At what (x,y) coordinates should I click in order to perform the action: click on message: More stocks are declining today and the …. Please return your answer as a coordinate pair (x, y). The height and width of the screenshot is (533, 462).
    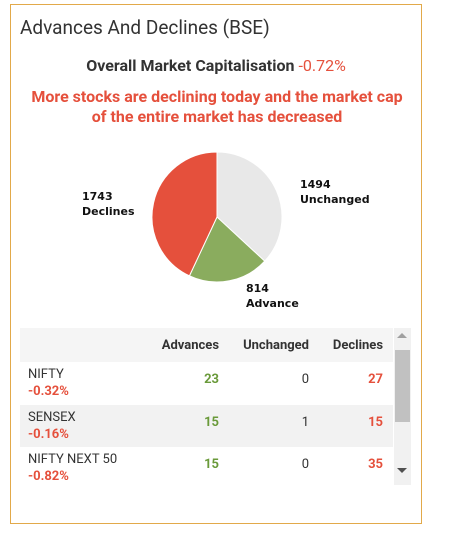
    Looking at the image, I should click on (217, 106).